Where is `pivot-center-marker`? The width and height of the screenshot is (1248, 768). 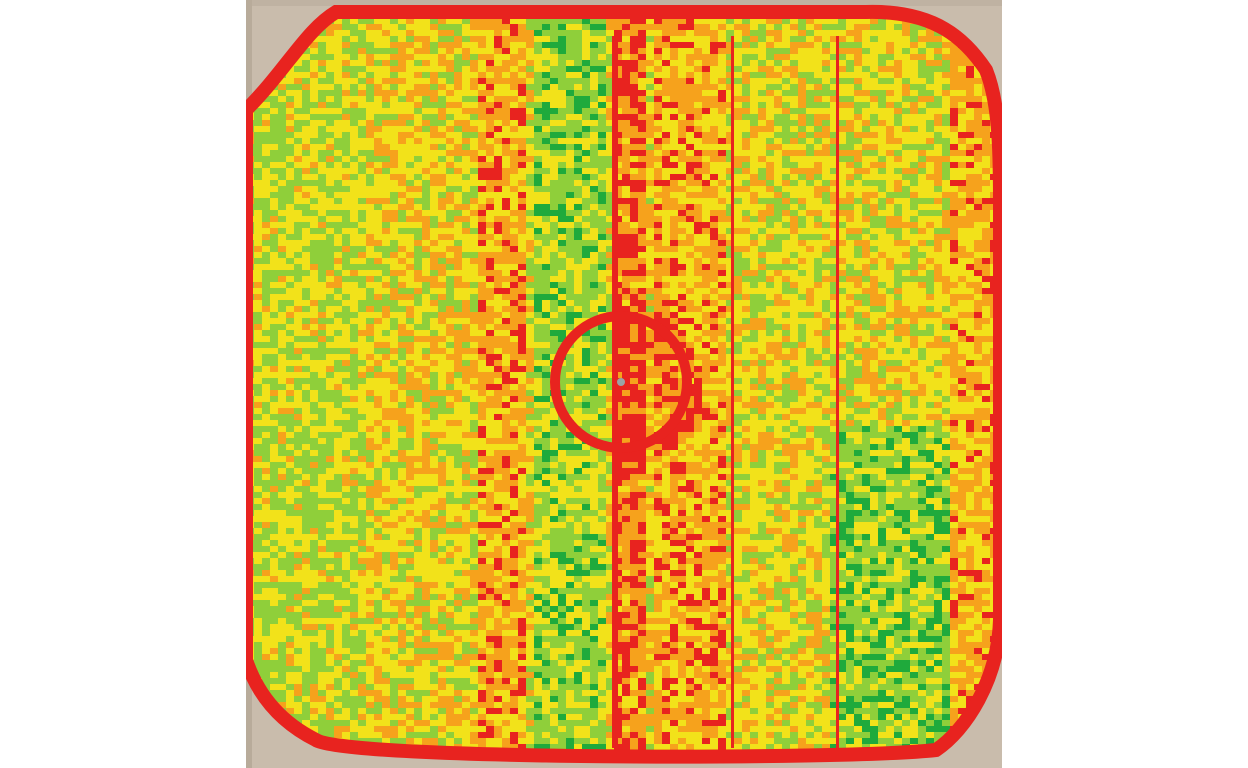
pivot-center-marker is located at coordinates (621, 382).